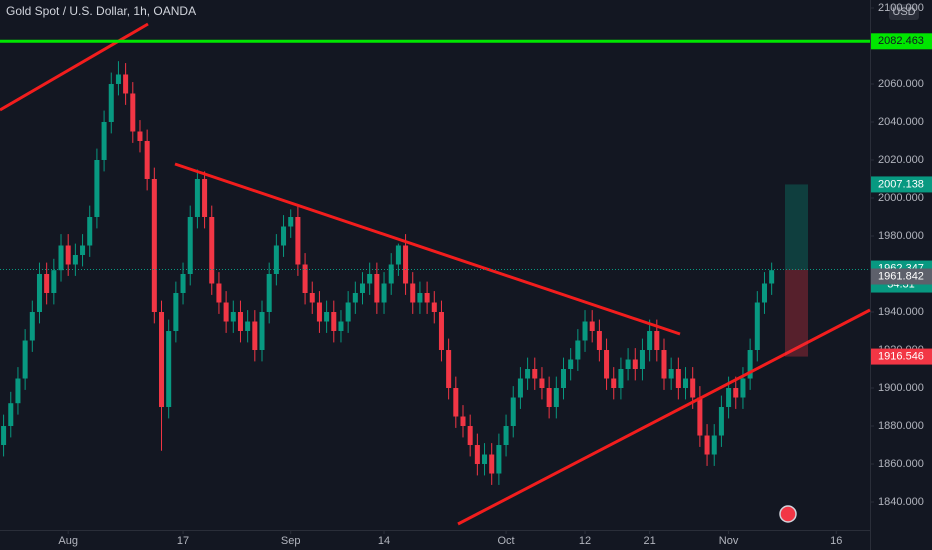 Image resolution: width=932 pixels, height=550 pixels. What do you see at coordinates (901, 160) in the screenshot?
I see `y-tick-label: 2020.000` at bounding box center [901, 160].